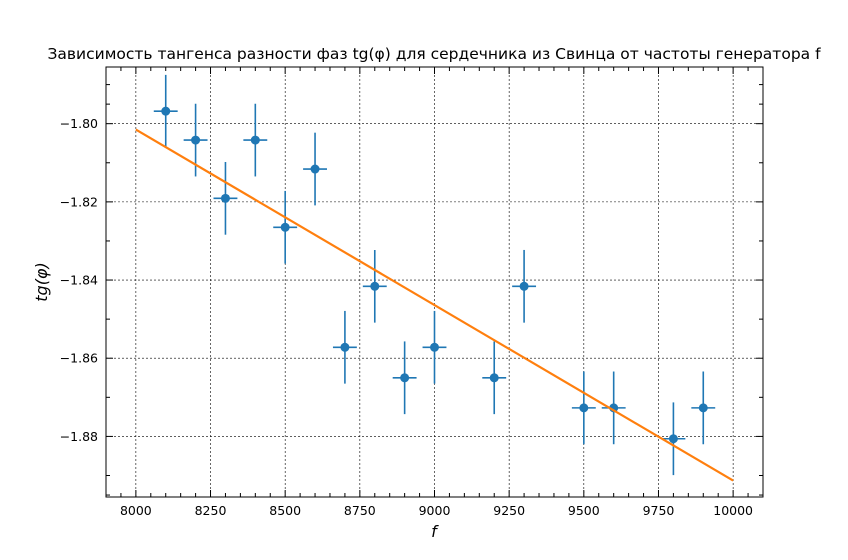 This screenshot has width=848, height=560. What do you see at coordinates (79, 201) in the screenshot?
I see `y-tick-label: −1.82` at bounding box center [79, 201].